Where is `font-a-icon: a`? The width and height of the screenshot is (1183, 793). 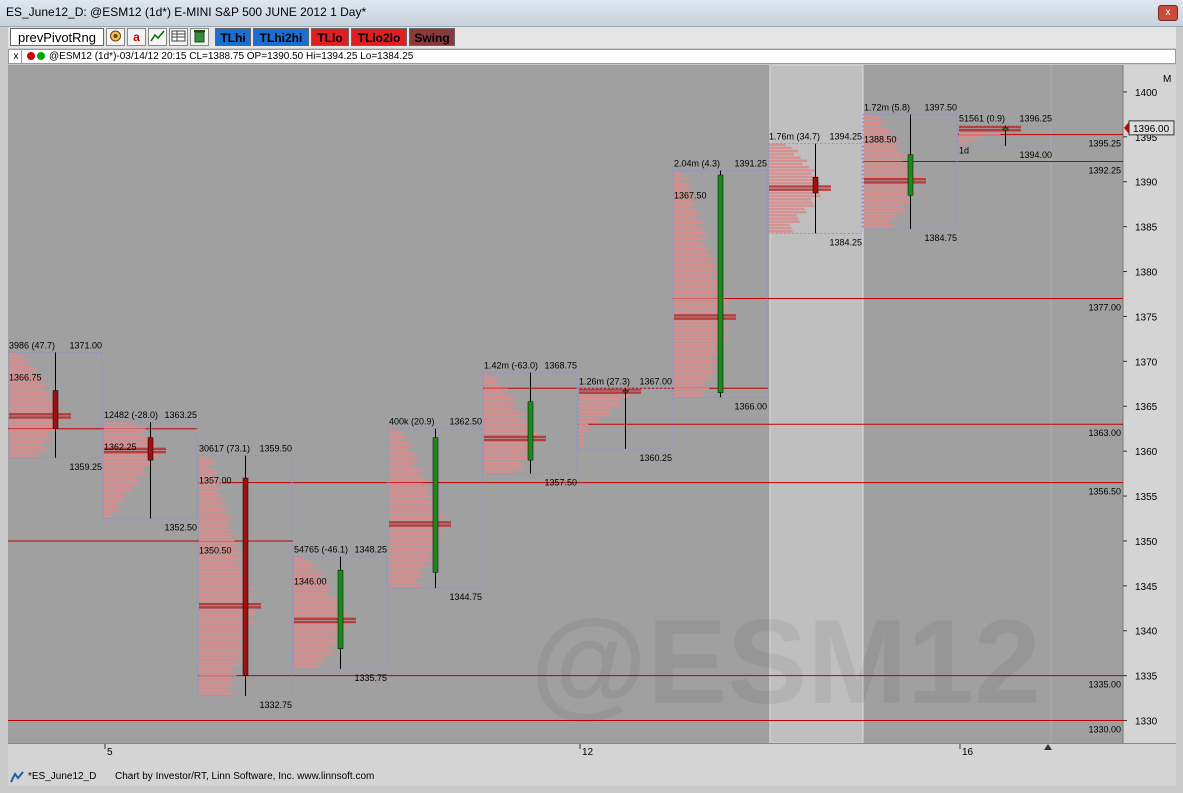
font-a-icon: a is located at coordinates (136, 37).